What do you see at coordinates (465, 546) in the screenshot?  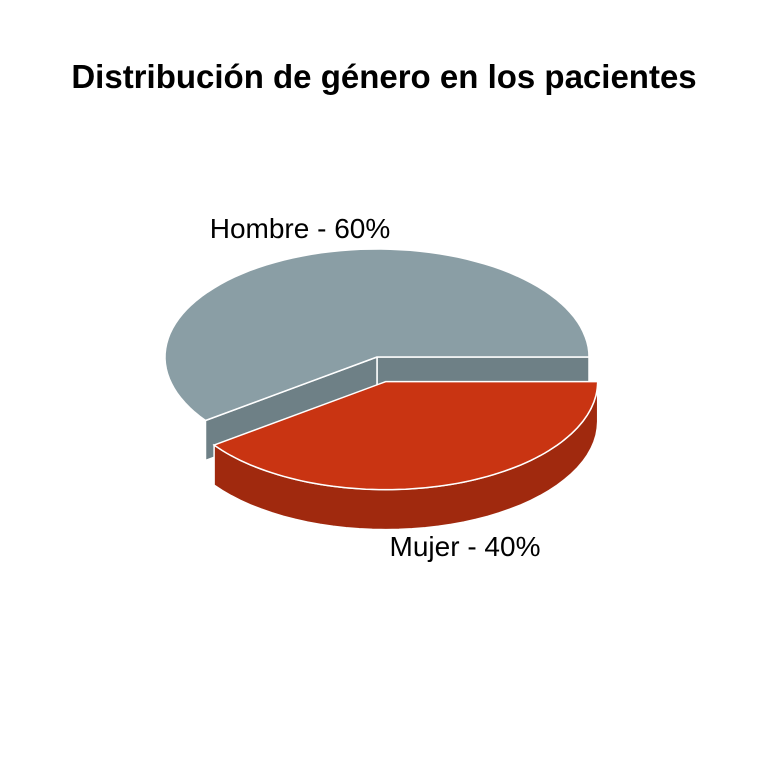 I see `slice-label-mujer: Mujer - 40%` at bounding box center [465, 546].